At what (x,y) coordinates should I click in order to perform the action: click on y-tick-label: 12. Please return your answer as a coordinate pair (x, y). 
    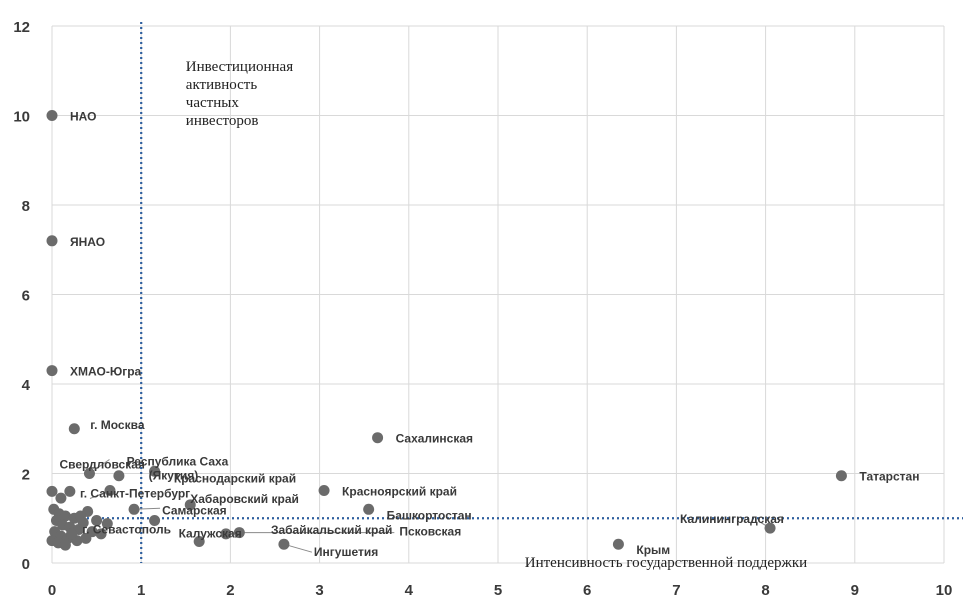
    Looking at the image, I should click on (21, 27).